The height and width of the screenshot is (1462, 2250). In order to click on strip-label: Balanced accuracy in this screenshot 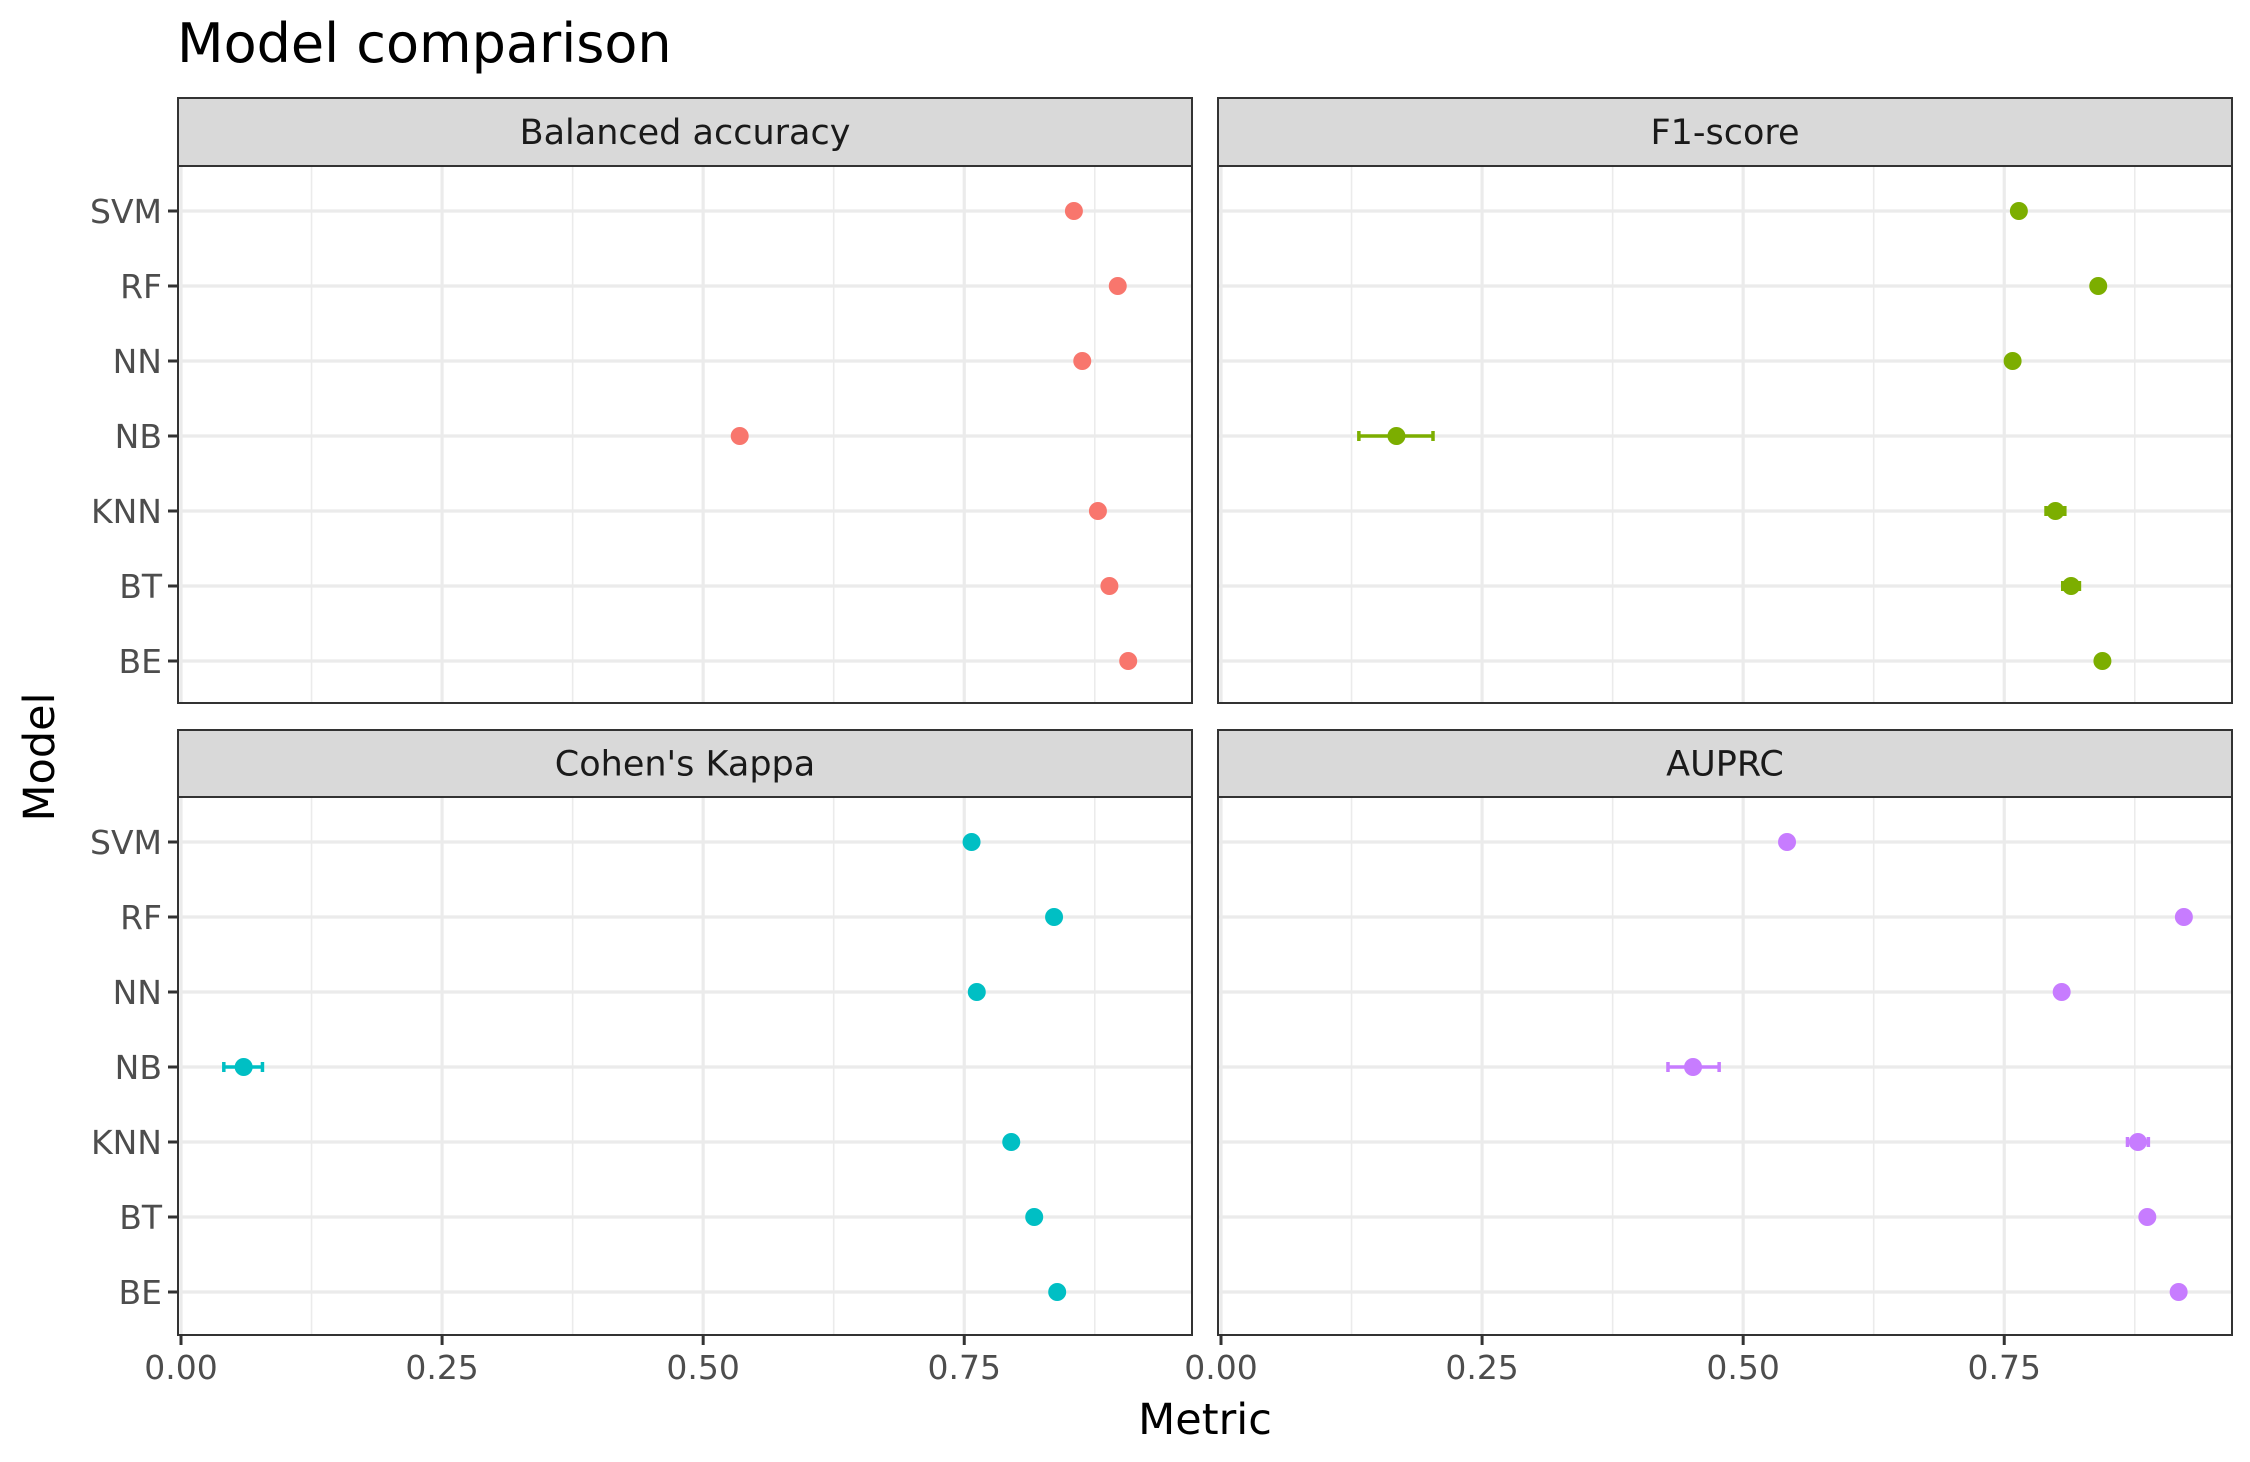, I will do `click(685, 133)`.